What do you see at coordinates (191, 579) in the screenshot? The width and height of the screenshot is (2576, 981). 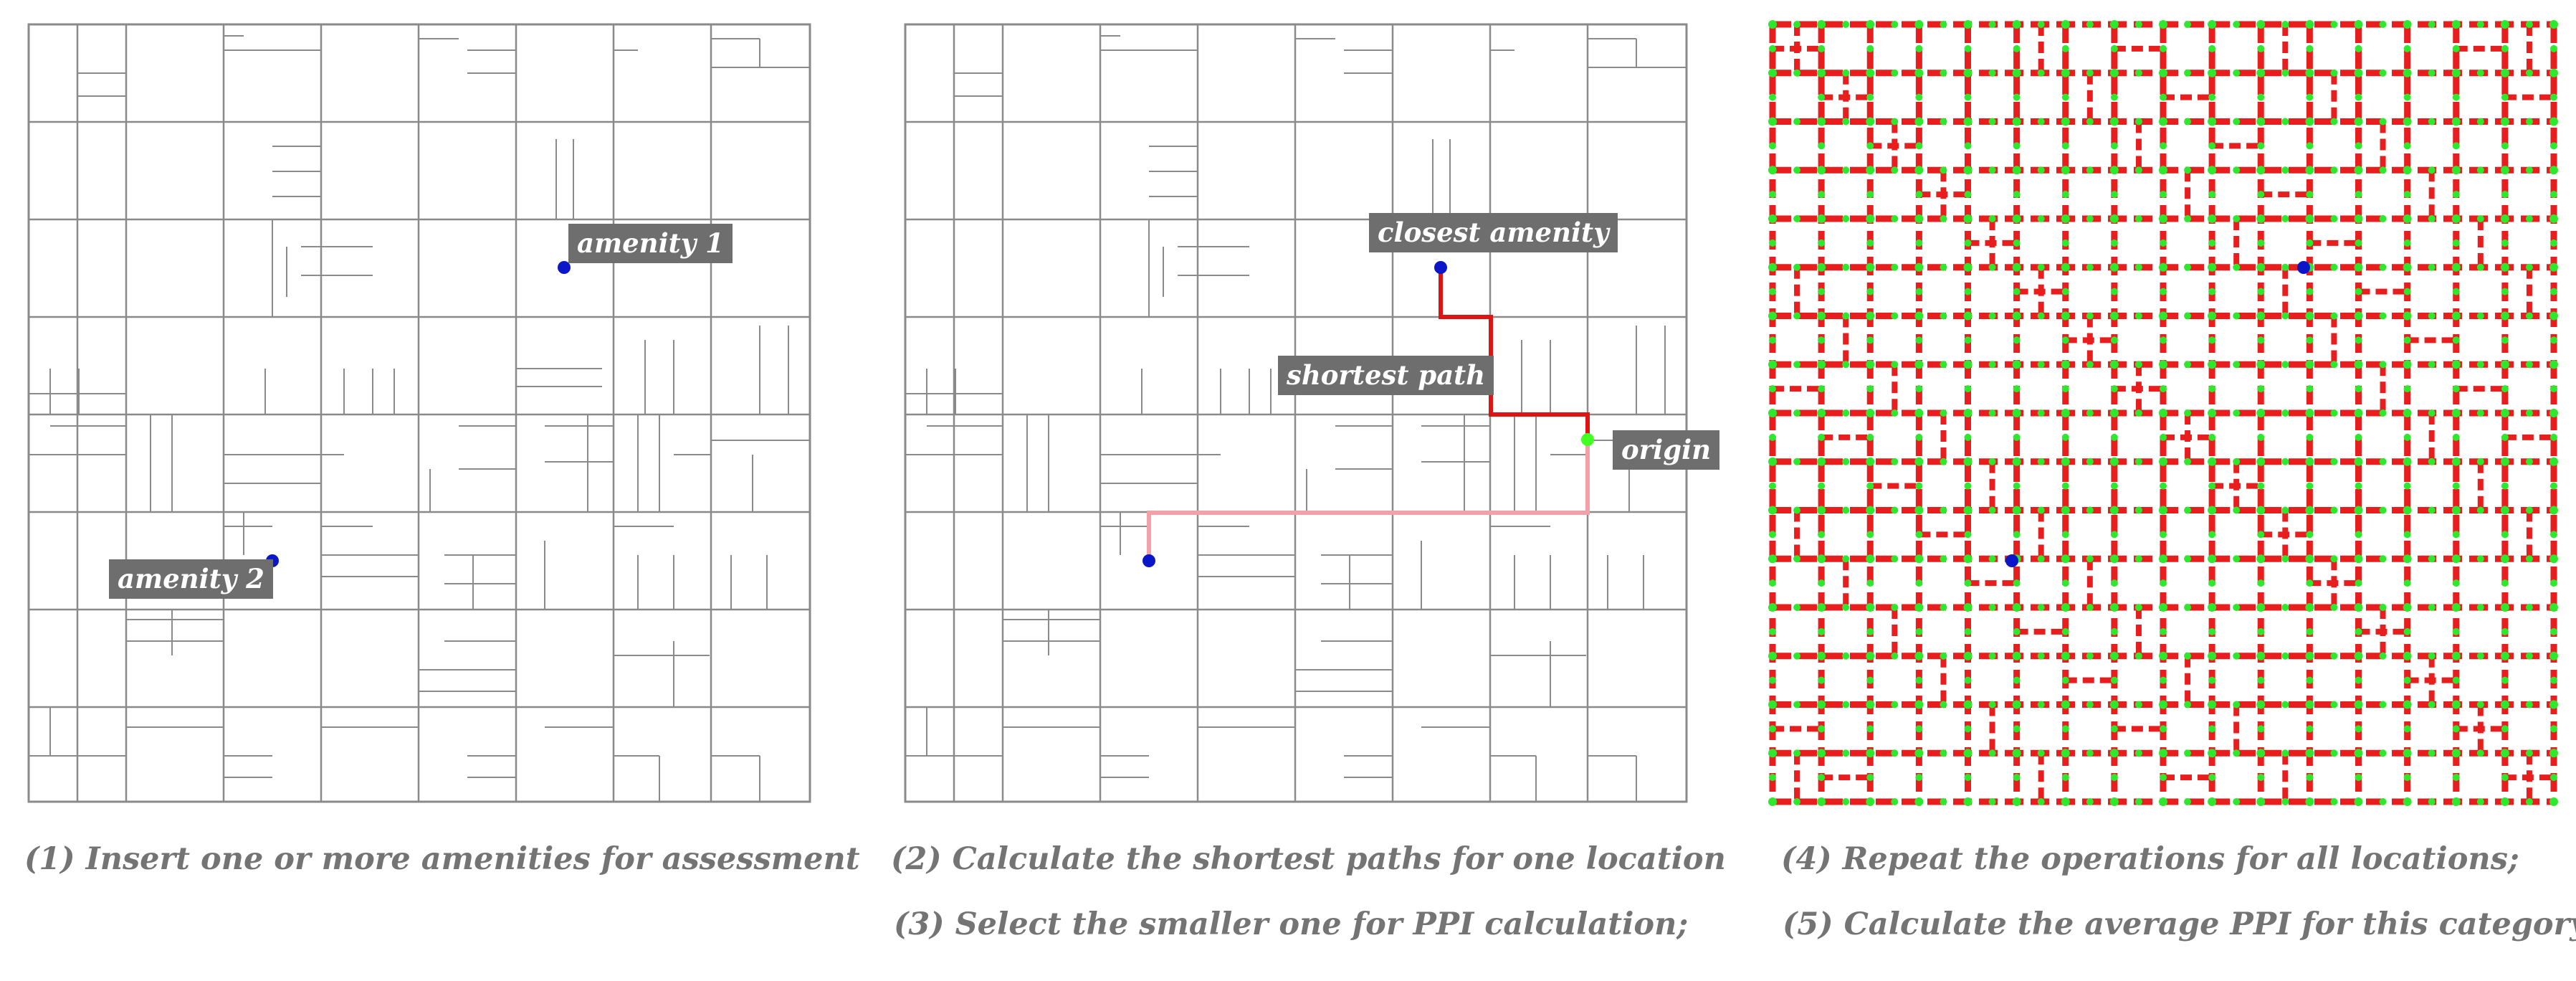 I see `amenity-2-label: amenity 2` at bounding box center [191, 579].